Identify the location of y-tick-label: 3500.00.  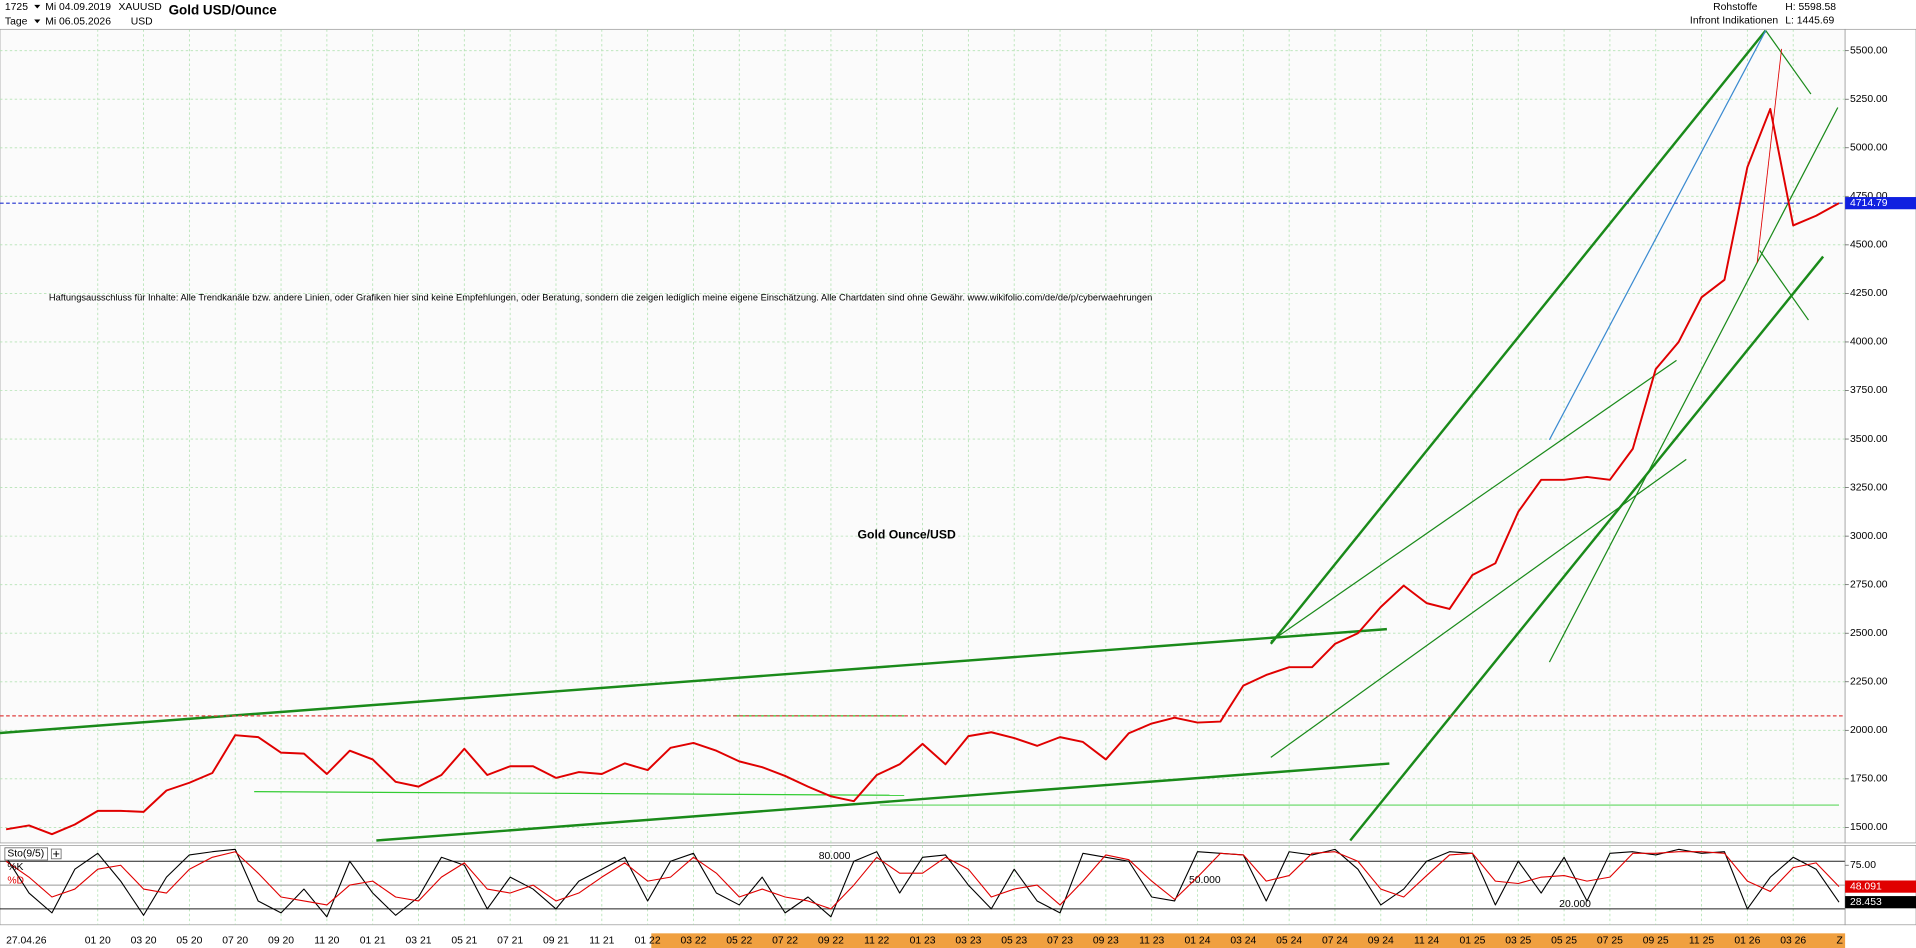
(1869, 439).